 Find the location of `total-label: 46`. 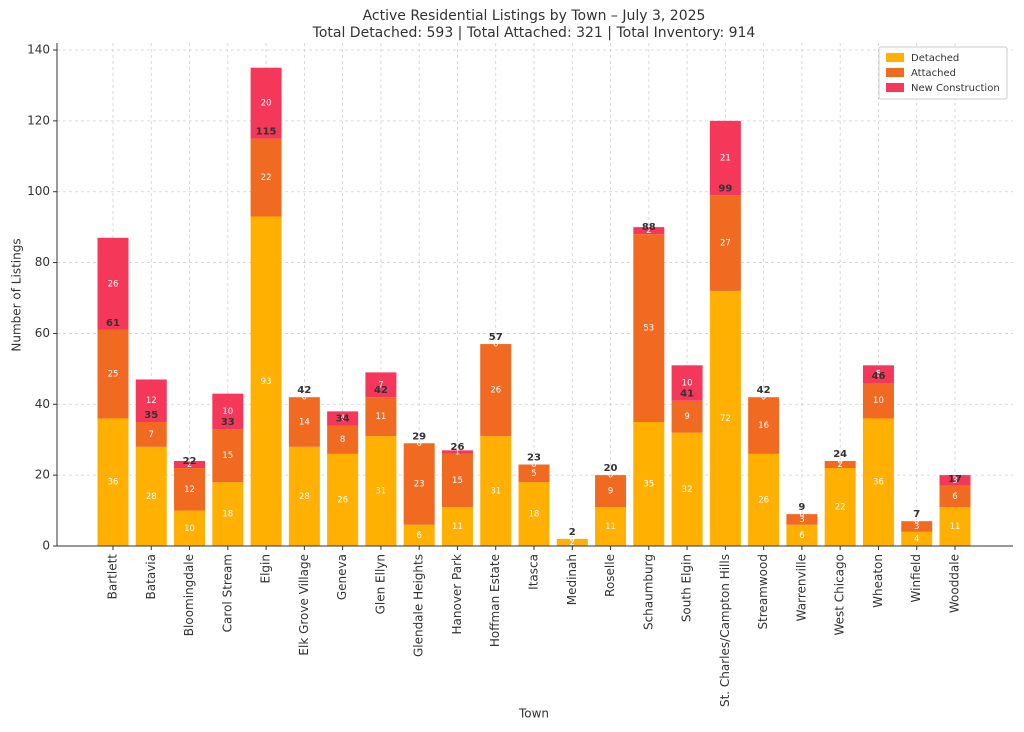

total-label: 46 is located at coordinates (878, 376).